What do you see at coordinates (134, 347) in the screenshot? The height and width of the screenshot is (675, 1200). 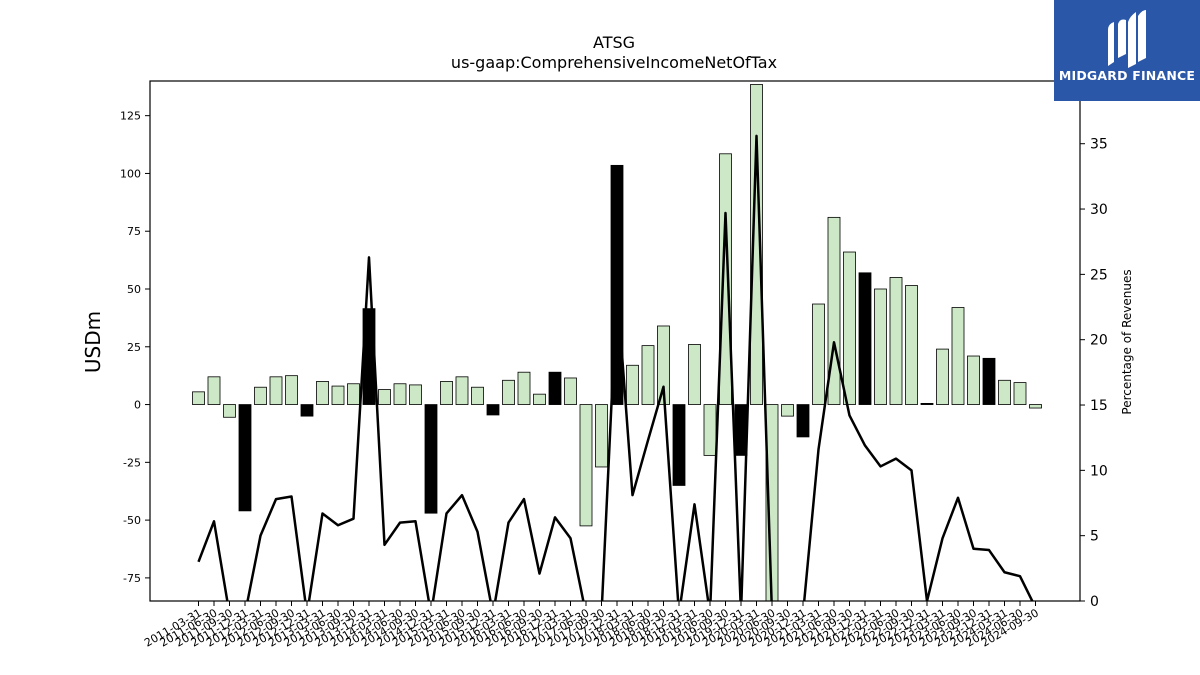 I see `y-tick-label: 25` at bounding box center [134, 347].